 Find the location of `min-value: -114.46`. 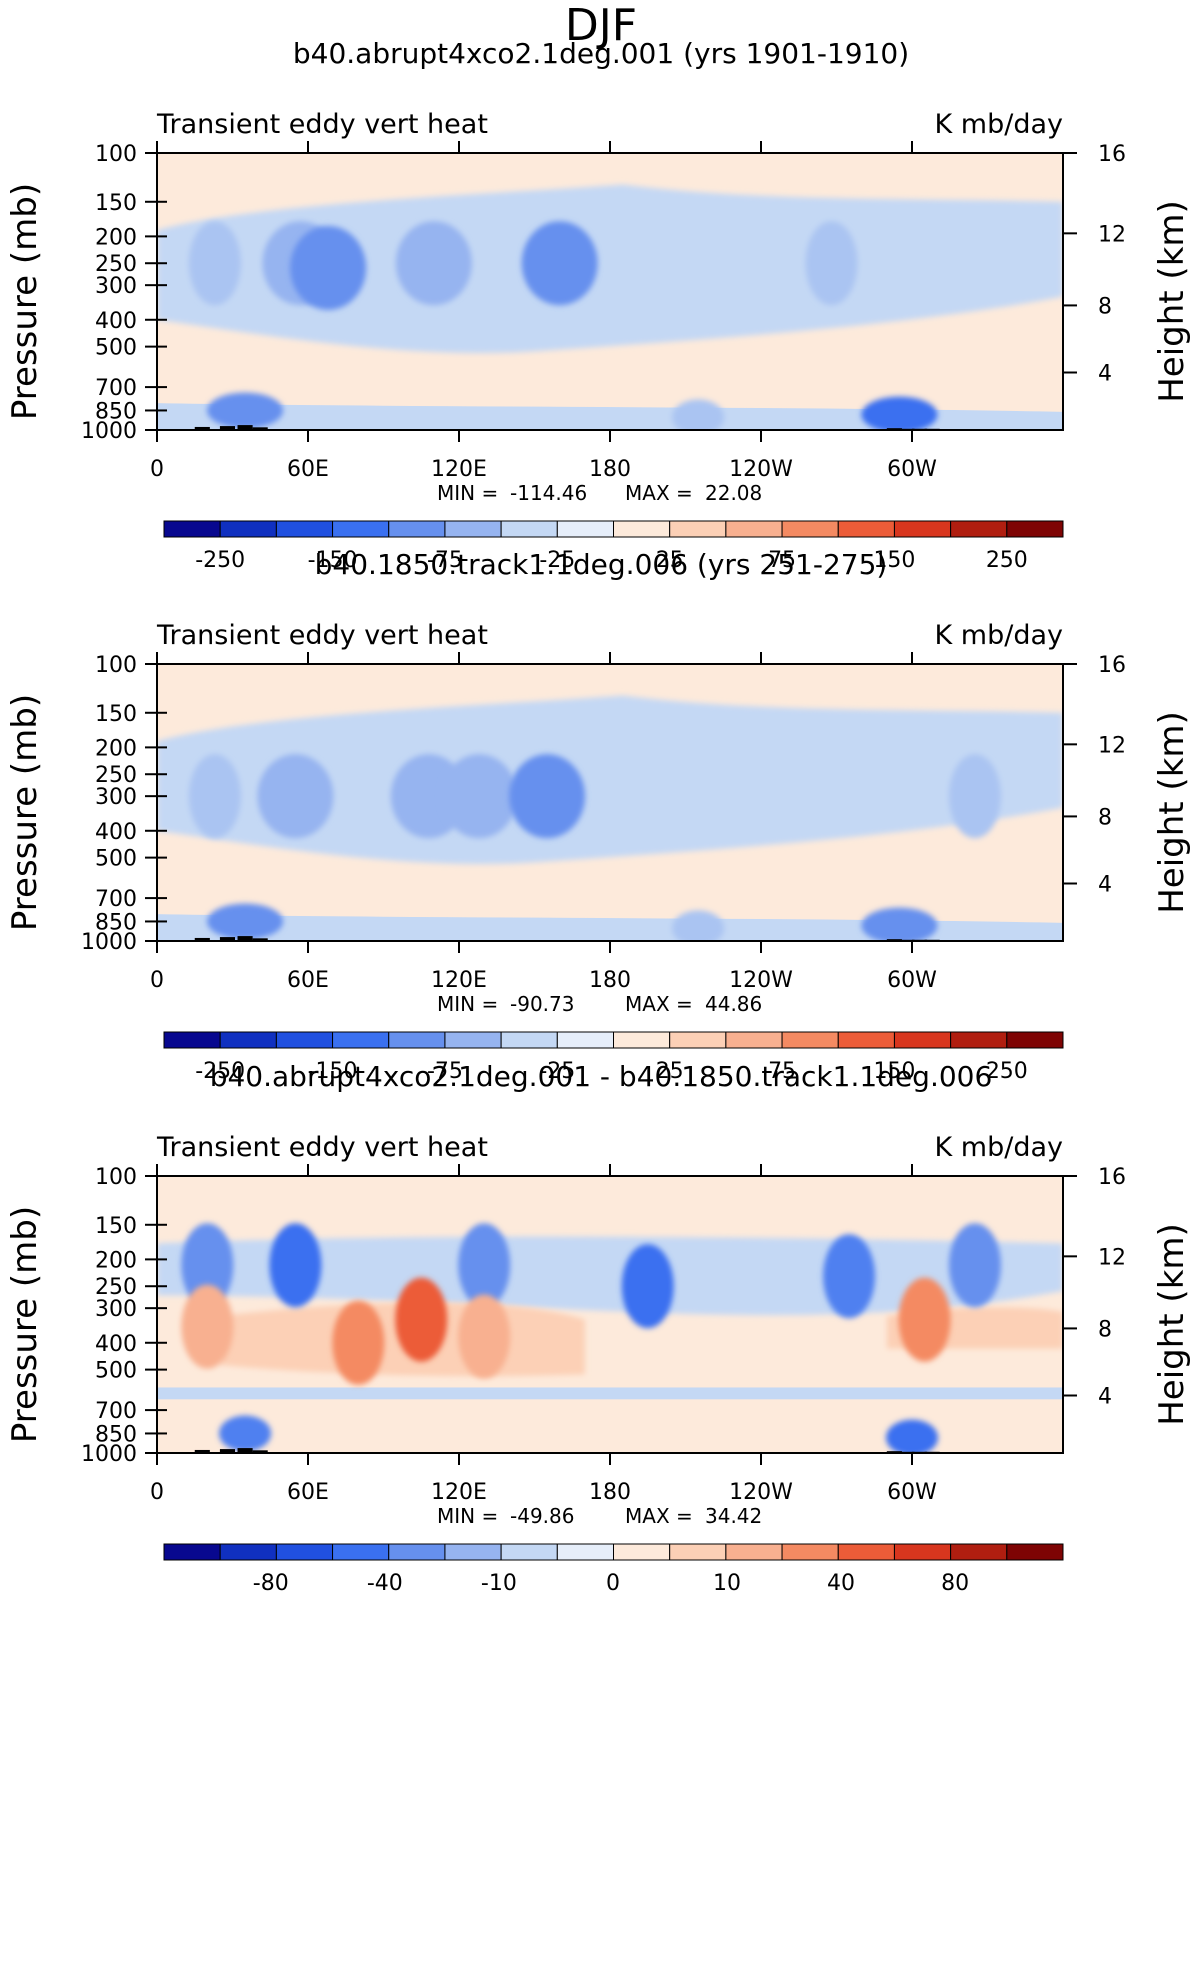

min-value: -114.46 is located at coordinates (548, 493).